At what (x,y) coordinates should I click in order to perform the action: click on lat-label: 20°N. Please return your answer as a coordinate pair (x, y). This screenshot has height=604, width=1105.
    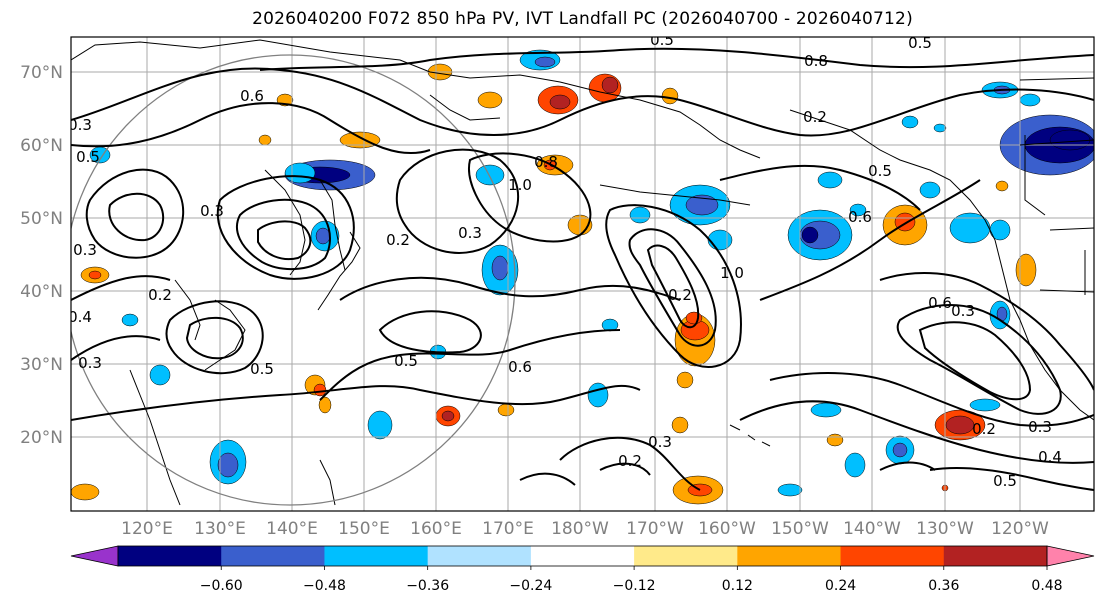
    Looking at the image, I should click on (41, 438).